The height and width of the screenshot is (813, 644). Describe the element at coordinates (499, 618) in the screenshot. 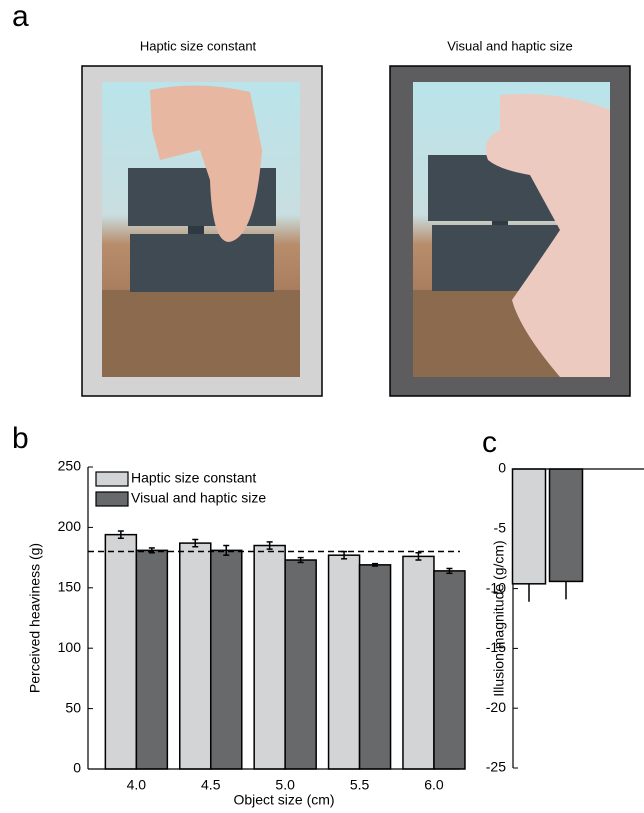

I see `y-axis-label: Illusion magnitude (g/cm)` at that location.